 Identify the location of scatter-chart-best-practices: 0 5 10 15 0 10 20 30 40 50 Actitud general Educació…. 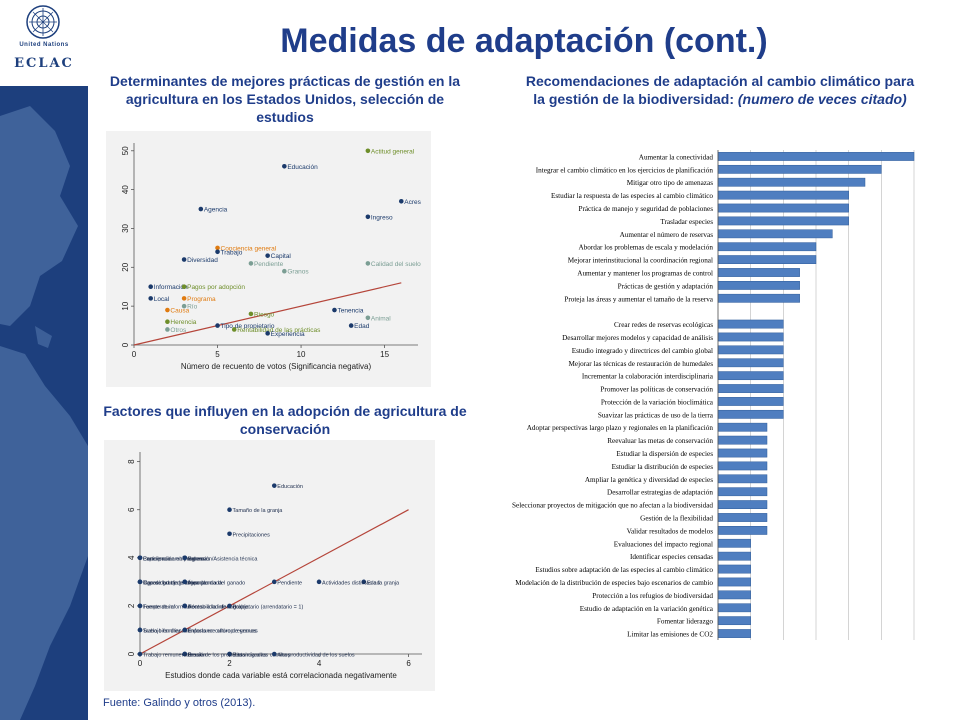
(271, 257).